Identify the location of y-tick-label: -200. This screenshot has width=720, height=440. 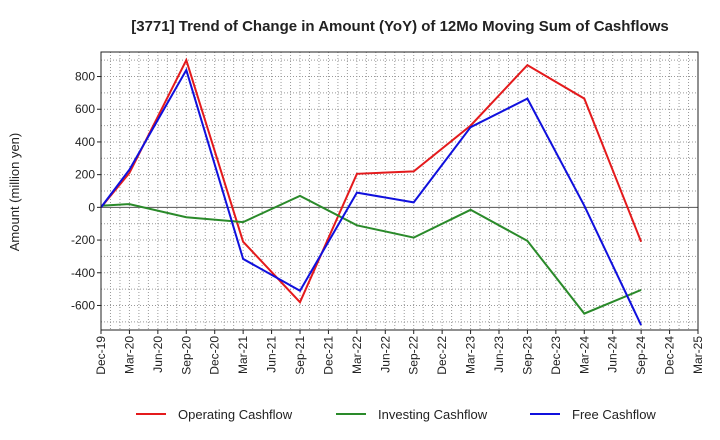
(83, 240).